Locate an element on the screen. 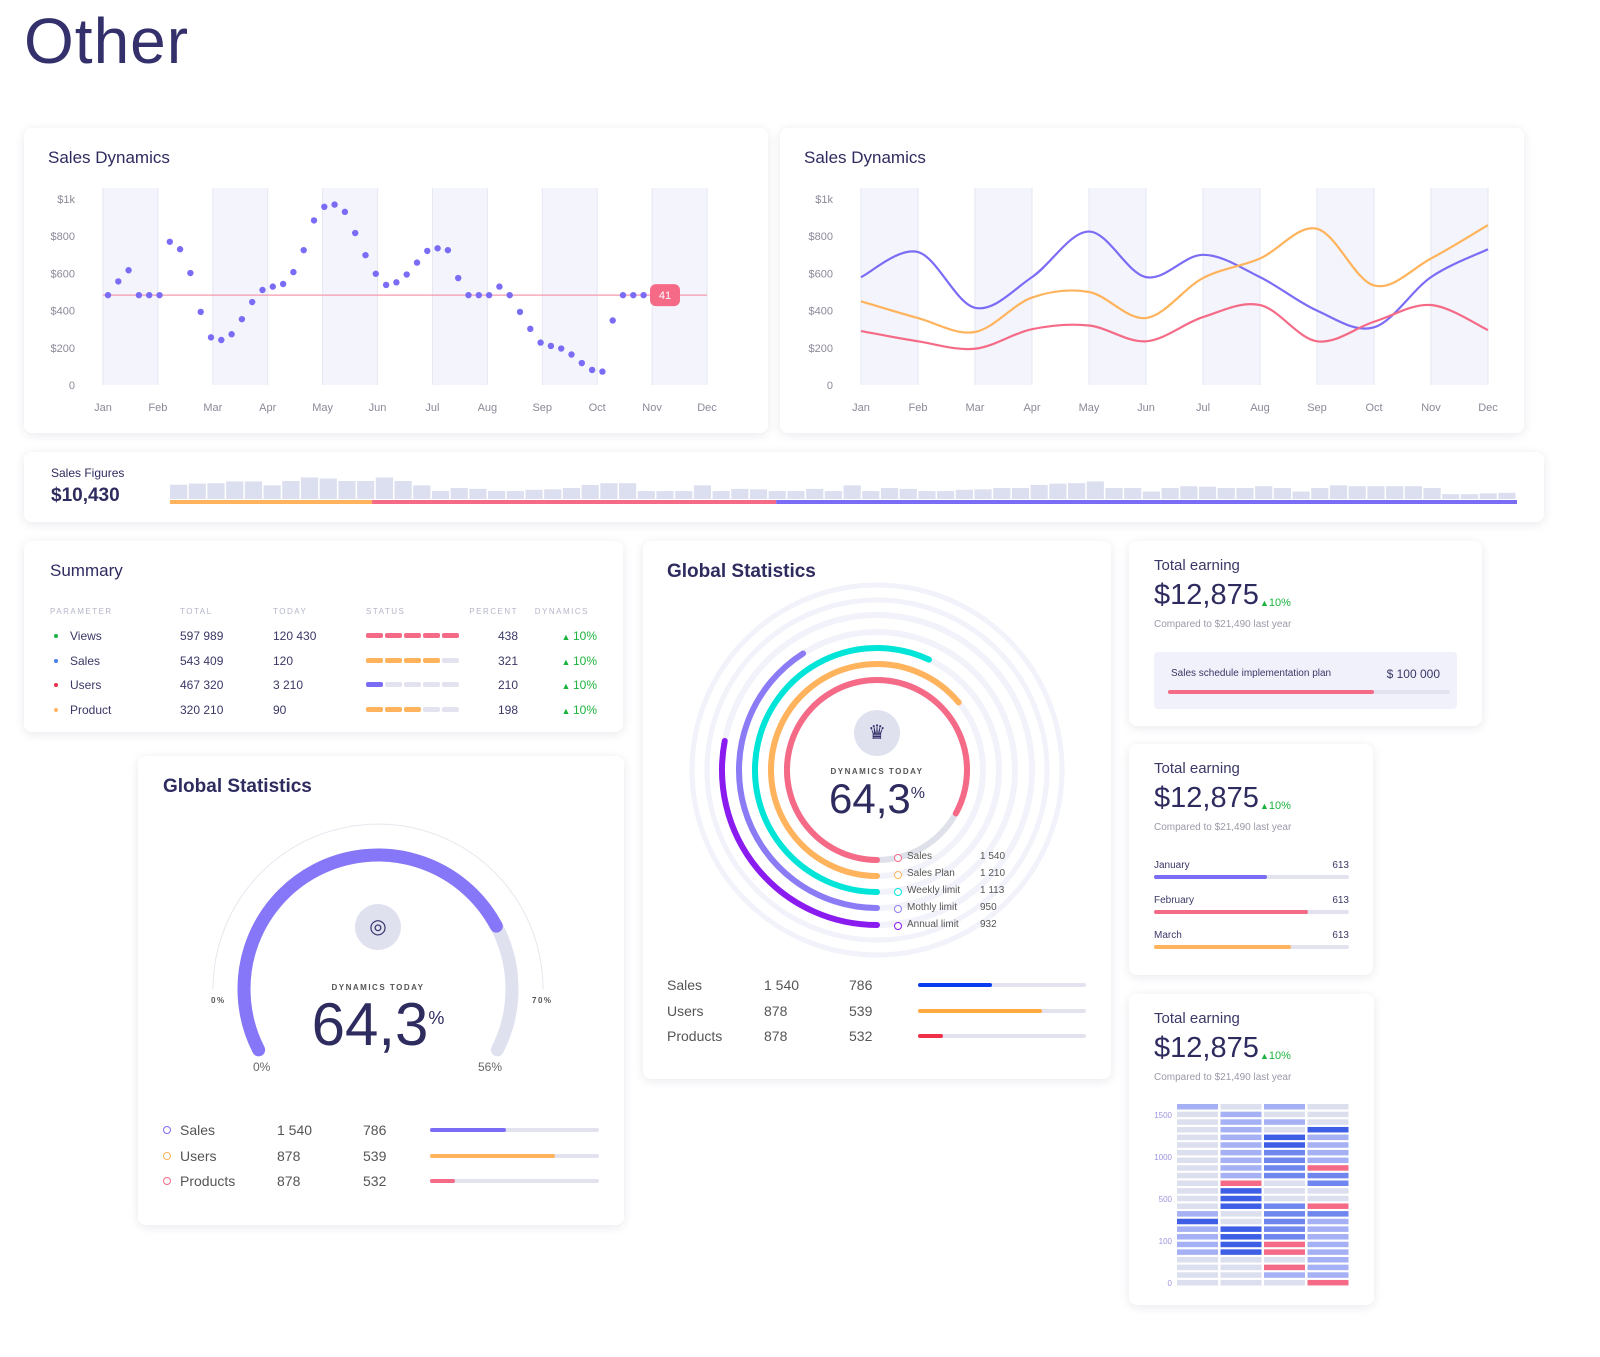 This screenshot has width=1600, height=1357. ring-track is located at coordinates (877, 770).